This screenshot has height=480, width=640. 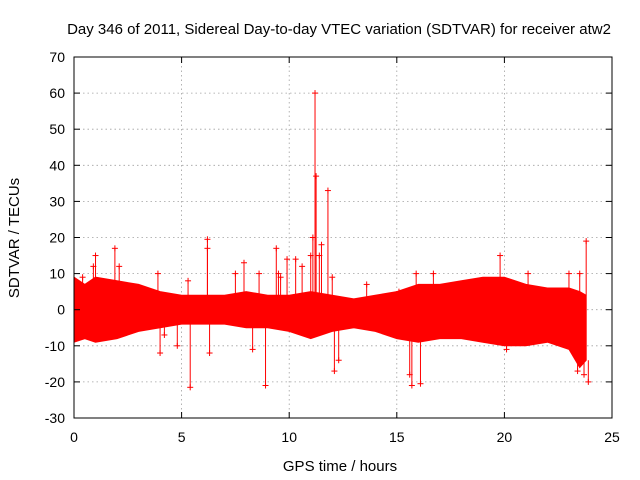 I want to click on y-tick-label: 10, so click(x=57, y=274).